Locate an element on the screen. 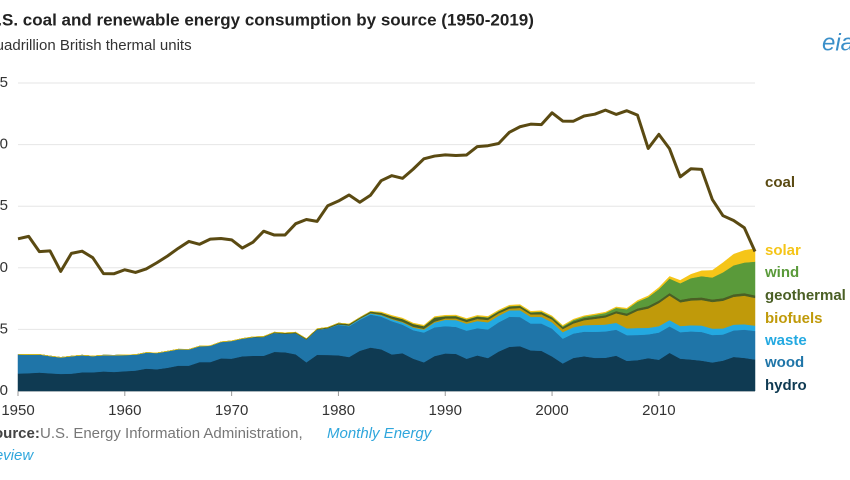  legend-label: wind is located at coordinates (781, 272).